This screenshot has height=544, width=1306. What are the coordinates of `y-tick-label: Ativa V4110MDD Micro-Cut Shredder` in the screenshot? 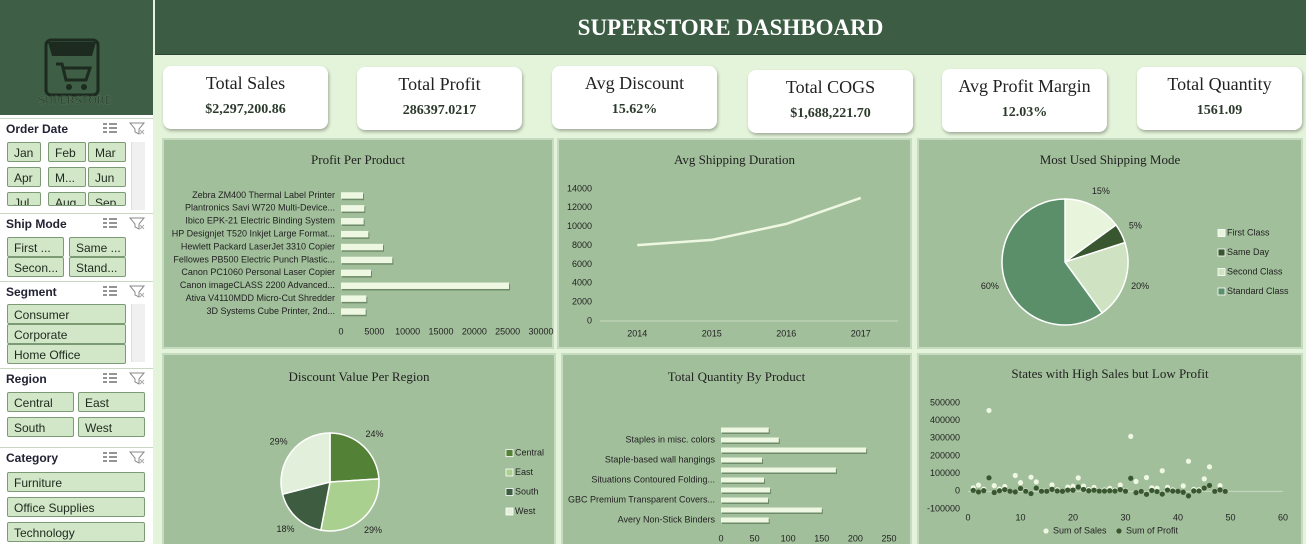 It's located at (260, 298).